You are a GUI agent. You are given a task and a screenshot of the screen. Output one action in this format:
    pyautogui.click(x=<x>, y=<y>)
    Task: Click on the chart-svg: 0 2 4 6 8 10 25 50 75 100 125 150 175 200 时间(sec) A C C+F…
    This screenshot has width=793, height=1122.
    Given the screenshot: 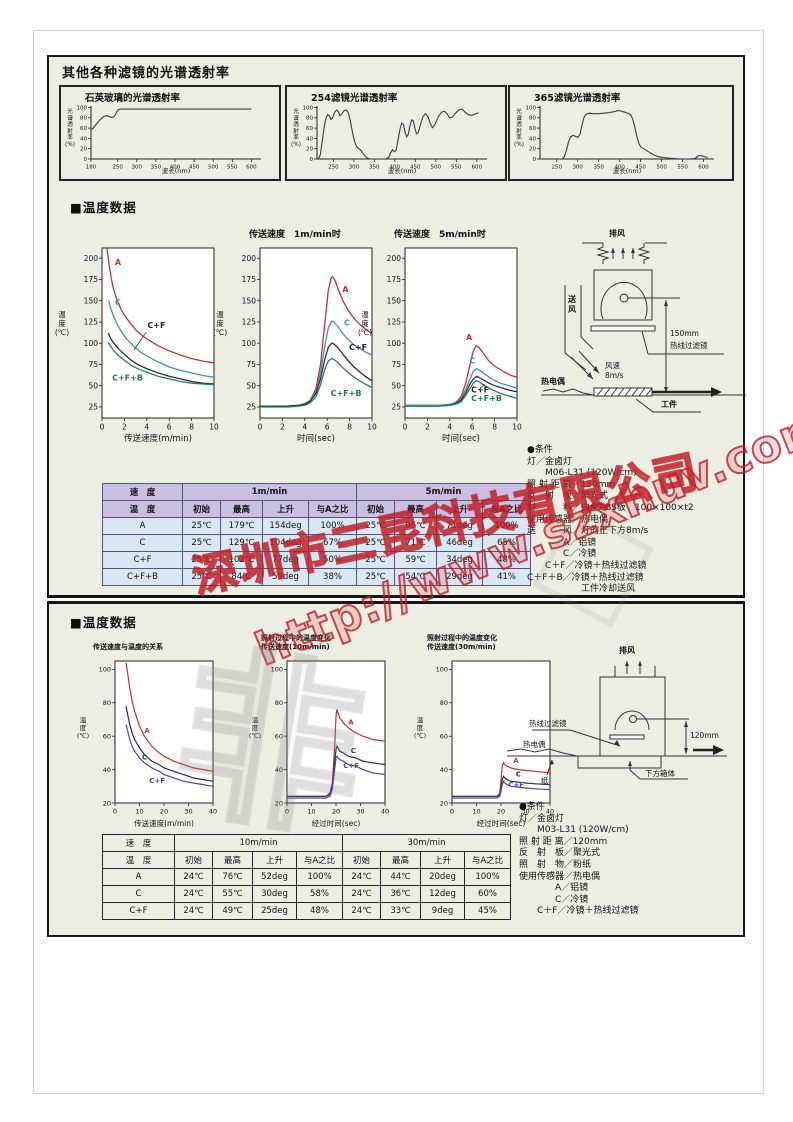 What is the action you would take?
    pyautogui.click(x=454, y=345)
    